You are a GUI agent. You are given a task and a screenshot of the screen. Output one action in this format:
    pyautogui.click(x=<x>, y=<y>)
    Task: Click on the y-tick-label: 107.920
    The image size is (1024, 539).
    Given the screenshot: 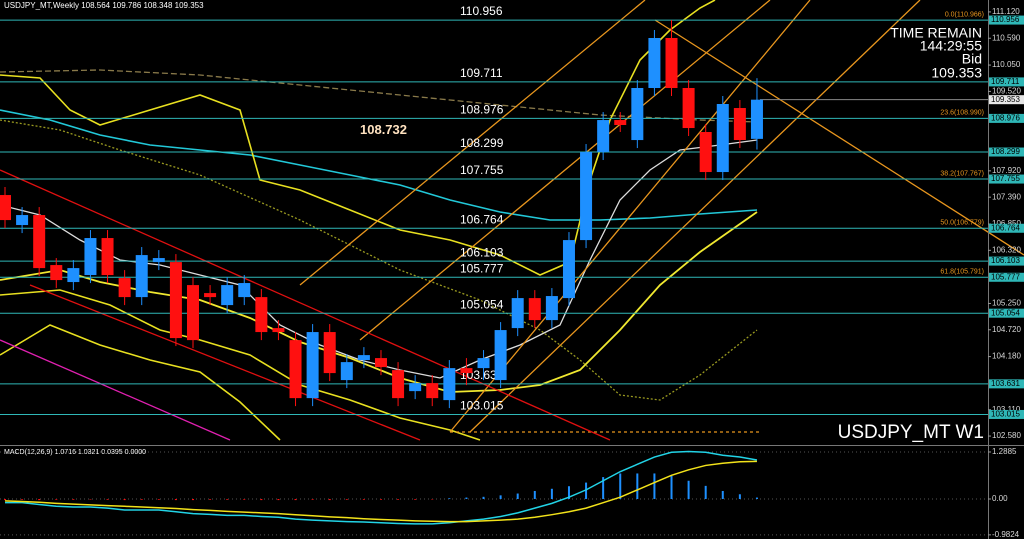 What is the action you would take?
    pyautogui.click(x=1006, y=170)
    